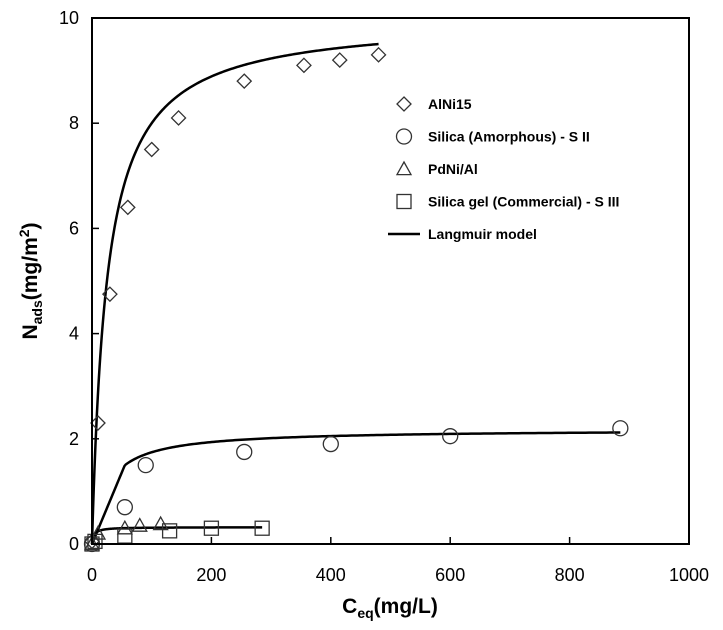  Describe the element at coordinates (523, 202) in the screenshot. I see `legend-label: Silica gel (Commercial) - S III` at that location.